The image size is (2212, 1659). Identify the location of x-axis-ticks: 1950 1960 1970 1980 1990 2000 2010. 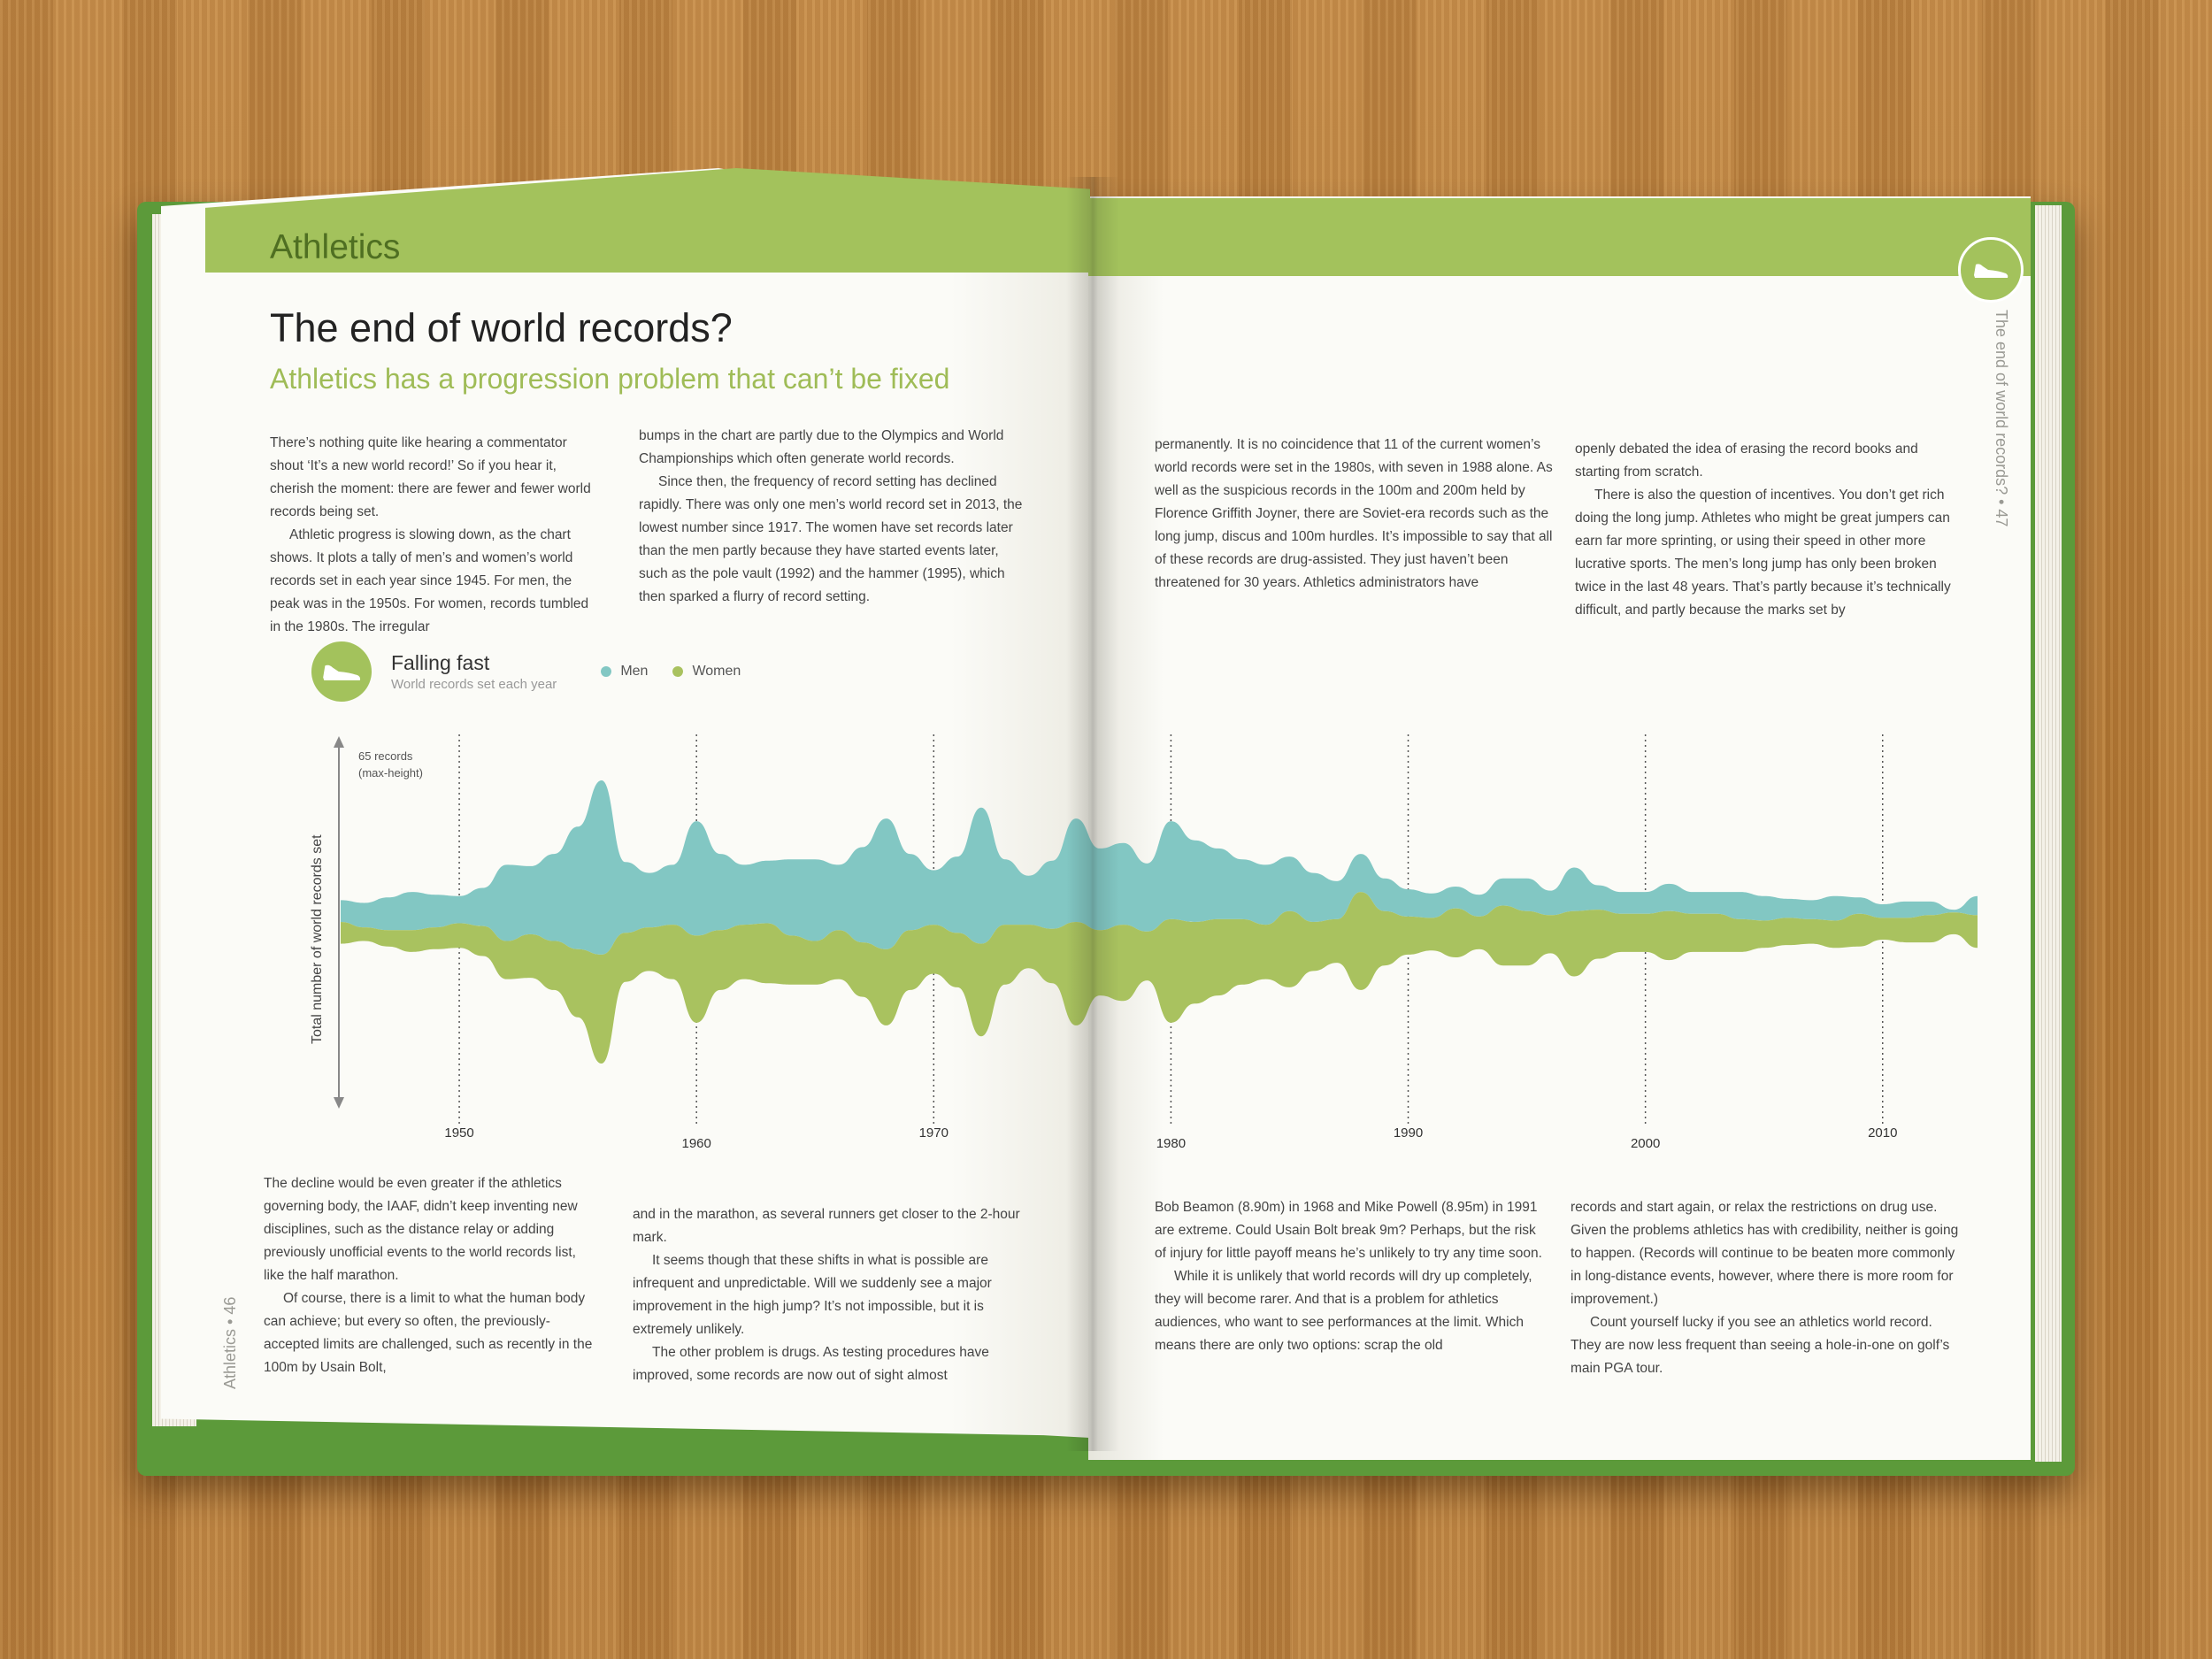
(1171, 1138).